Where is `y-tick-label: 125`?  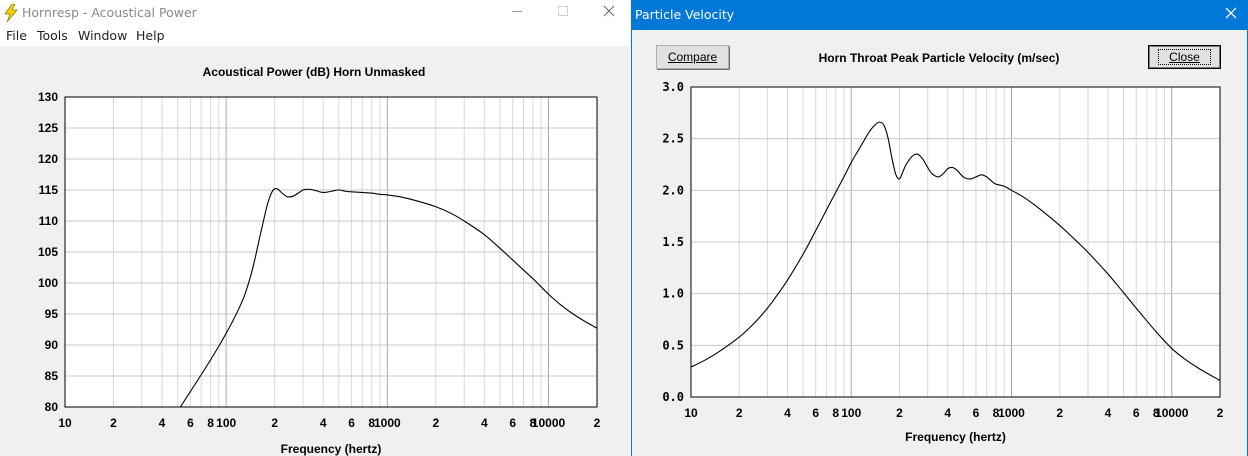
y-tick-label: 125 is located at coordinates (48, 128).